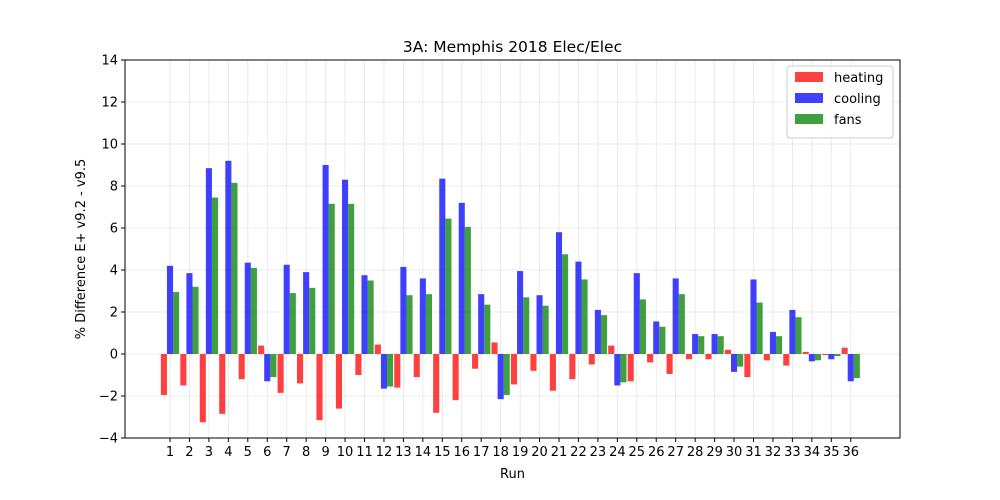 The width and height of the screenshot is (1000, 500). What do you see at coordinates (598, 452) in the screenshot?
I see `x-tick-label: 23` at bounding box center [598, 452].